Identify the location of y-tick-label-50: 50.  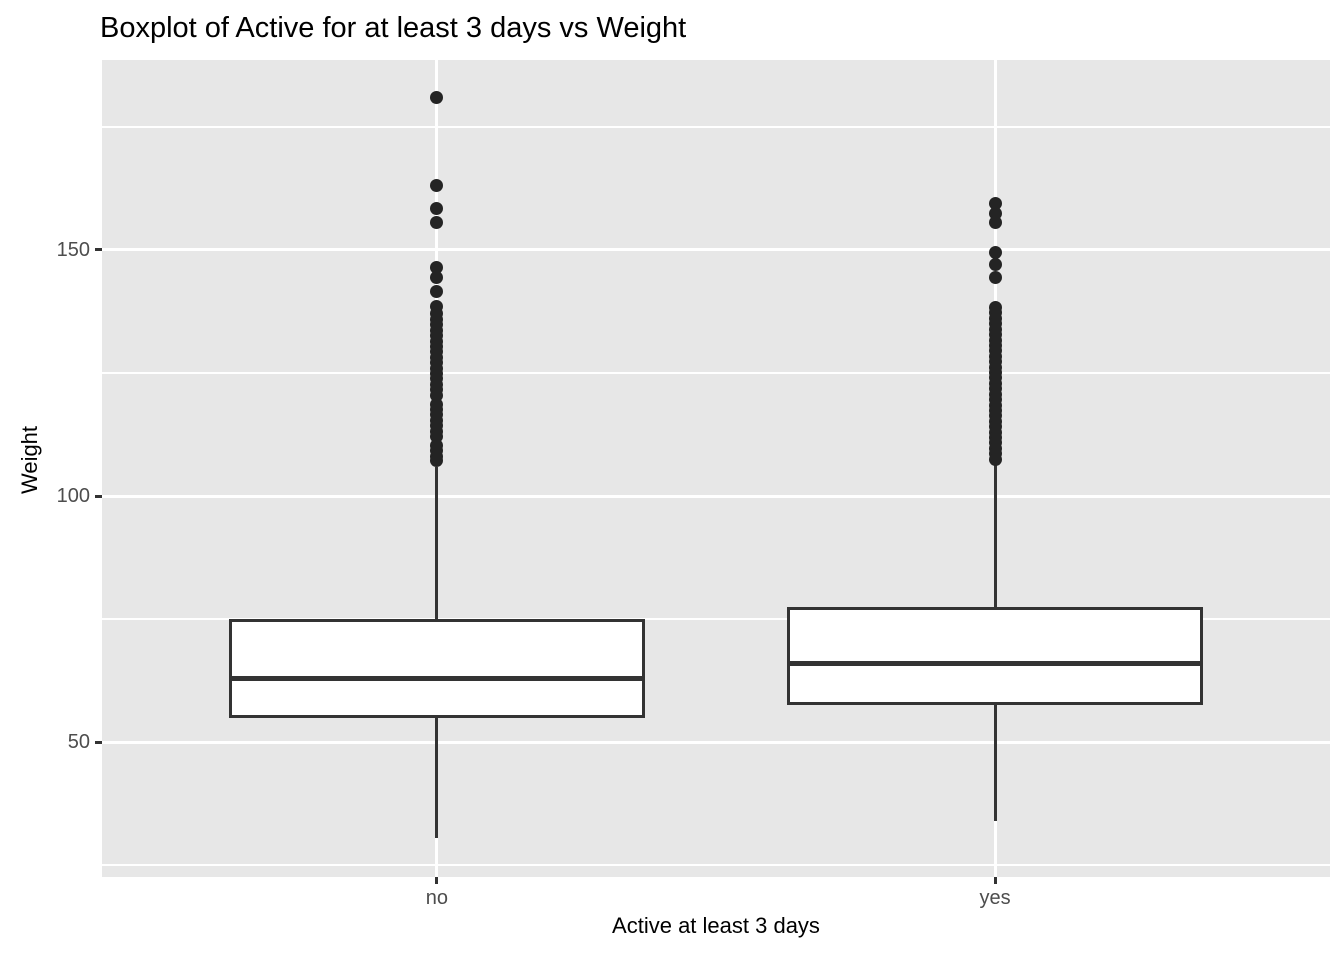
(78, 742).